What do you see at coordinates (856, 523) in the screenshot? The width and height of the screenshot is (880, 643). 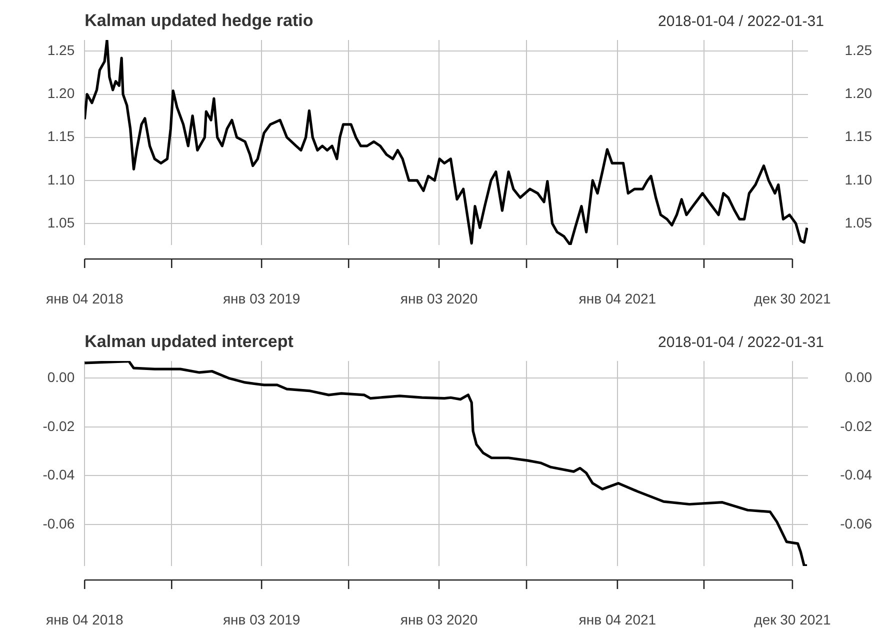 I see `y2-tick-label: -0.06` at bounding box center [856, 523].